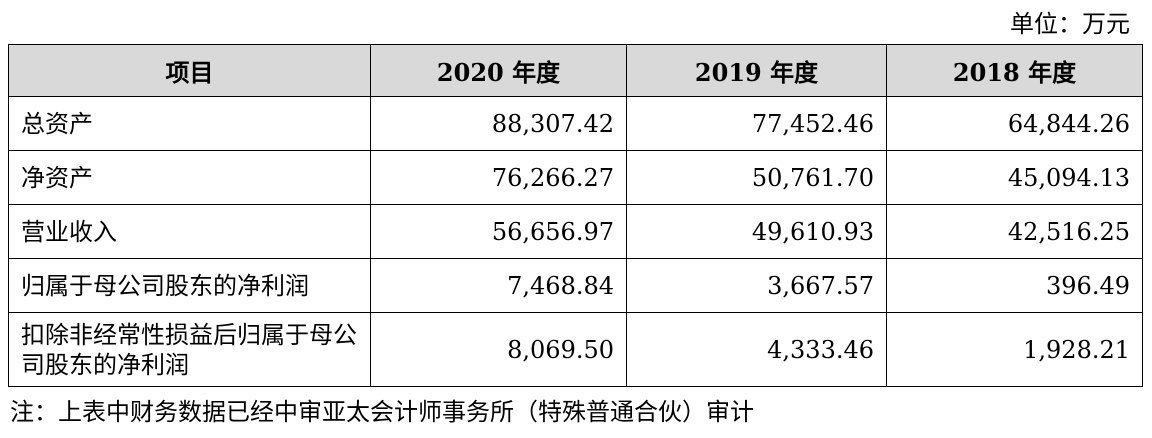 This screenshot has height=438, width=1152. I want to click on table-row: 净资产 76,266.27 50,761.70 45,094.13, so click(575, 177).